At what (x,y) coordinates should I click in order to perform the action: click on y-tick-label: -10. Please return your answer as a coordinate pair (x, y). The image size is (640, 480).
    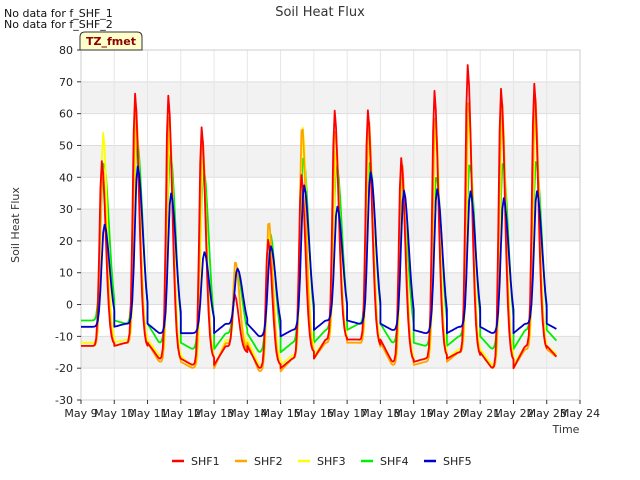
    Looking at the image, I should click on (64, 336).